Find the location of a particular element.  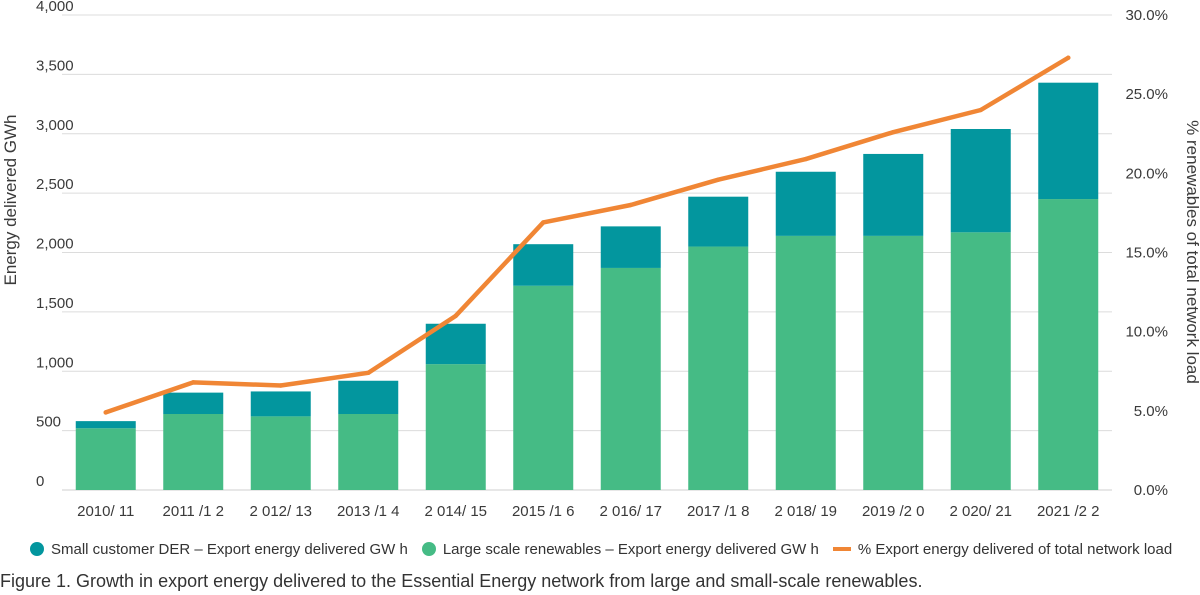

y-tick-label: 3,000 is located at coordinates (55, 125).